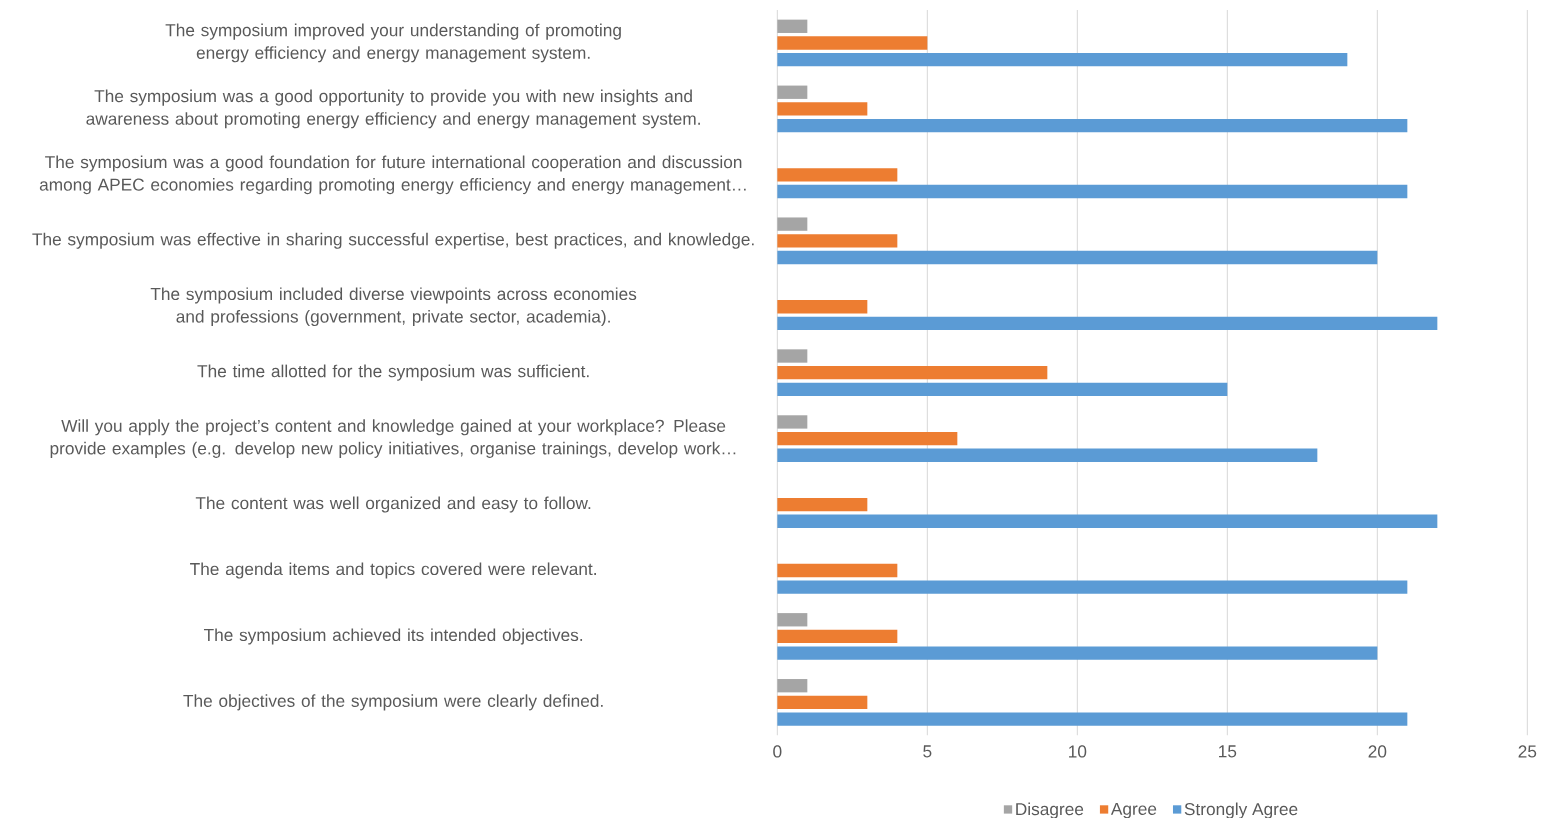 This screenshot has width=1542, height=818. Describe the element at coordinates (1050, 810) in the screenshot. I see `legend-label: Disagree` at that location.